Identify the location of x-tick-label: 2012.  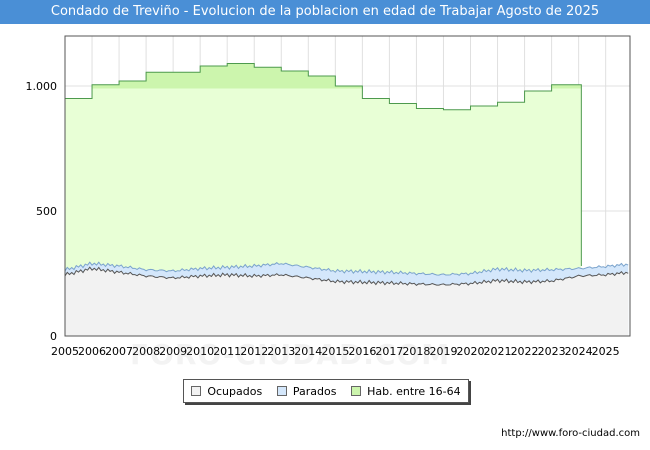
(254, 351).